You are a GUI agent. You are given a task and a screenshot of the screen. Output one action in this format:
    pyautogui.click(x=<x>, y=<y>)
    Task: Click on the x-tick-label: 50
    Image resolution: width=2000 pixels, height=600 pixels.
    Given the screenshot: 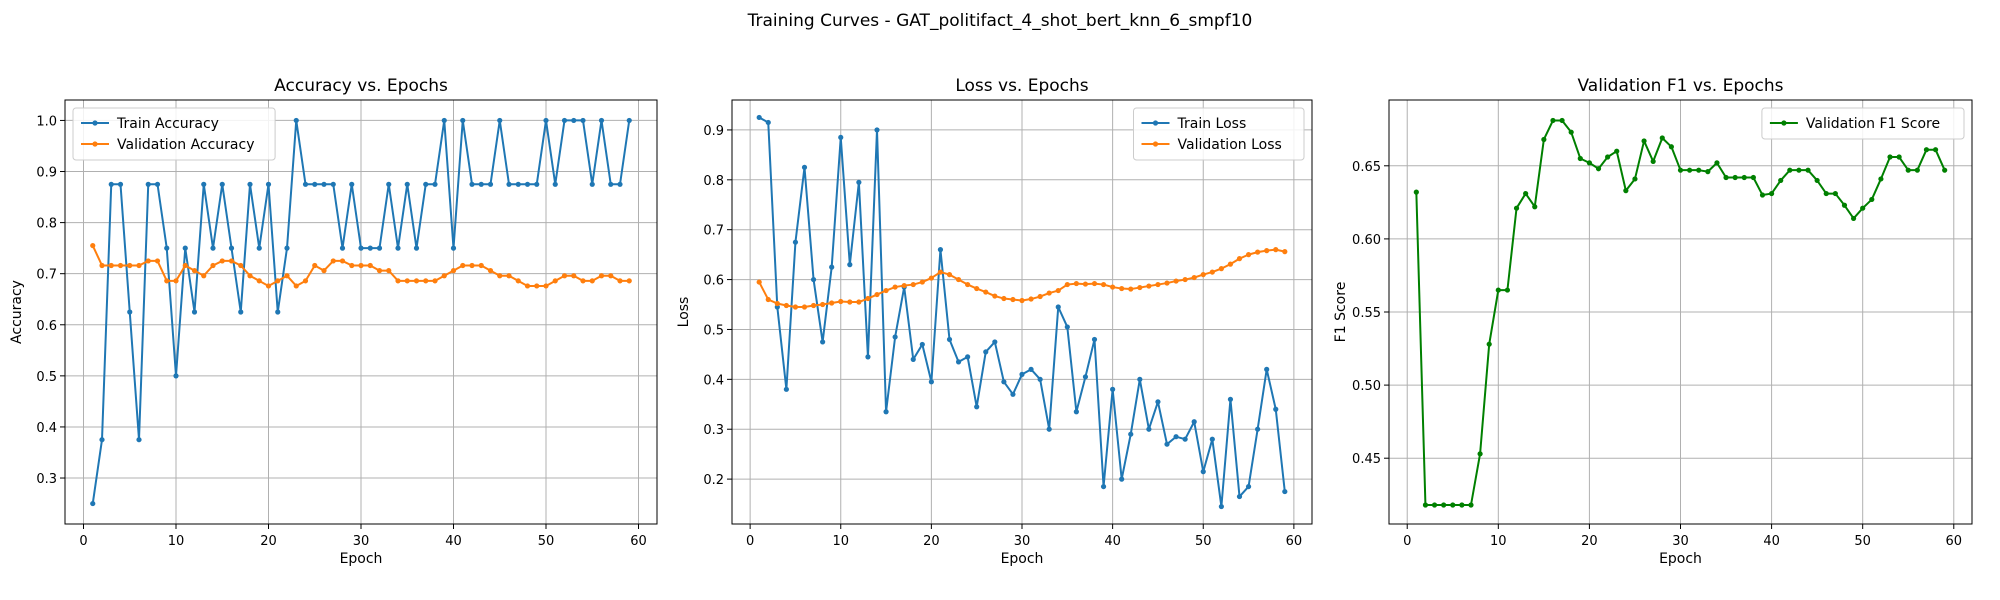 What is the action you would take?
    pyautogui.click(x=546, y=541)
    